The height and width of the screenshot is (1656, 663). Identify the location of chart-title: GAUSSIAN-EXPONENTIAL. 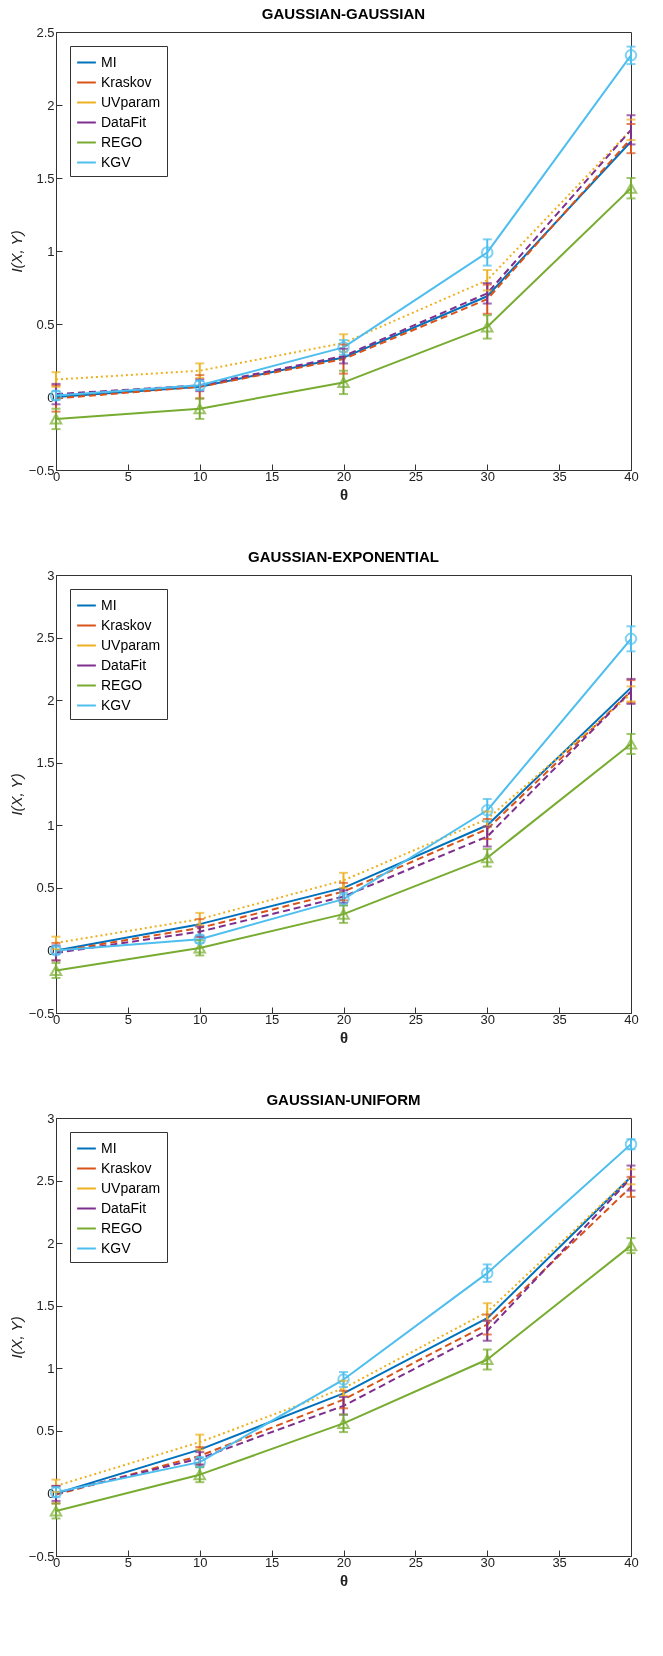
(343, 556).